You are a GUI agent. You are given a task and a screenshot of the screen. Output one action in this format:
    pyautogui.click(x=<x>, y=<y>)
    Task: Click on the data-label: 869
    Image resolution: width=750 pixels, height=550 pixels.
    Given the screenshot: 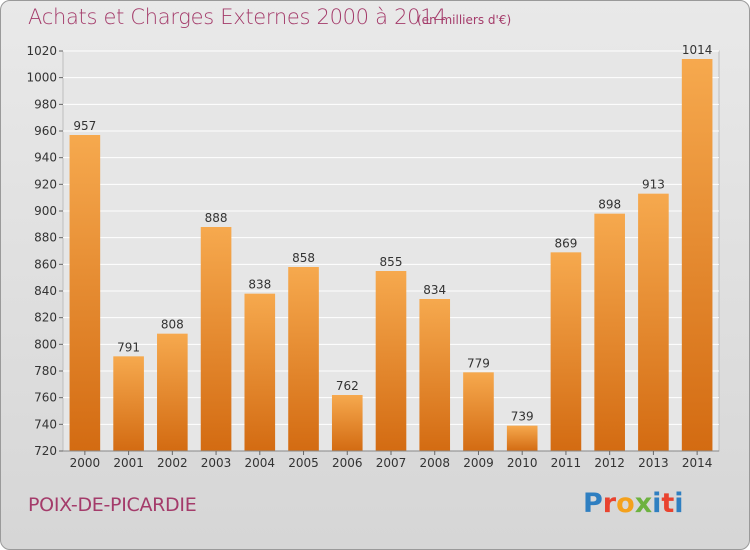 What is the action you would take?
    pyautogui.click(x=565, y=243)
    